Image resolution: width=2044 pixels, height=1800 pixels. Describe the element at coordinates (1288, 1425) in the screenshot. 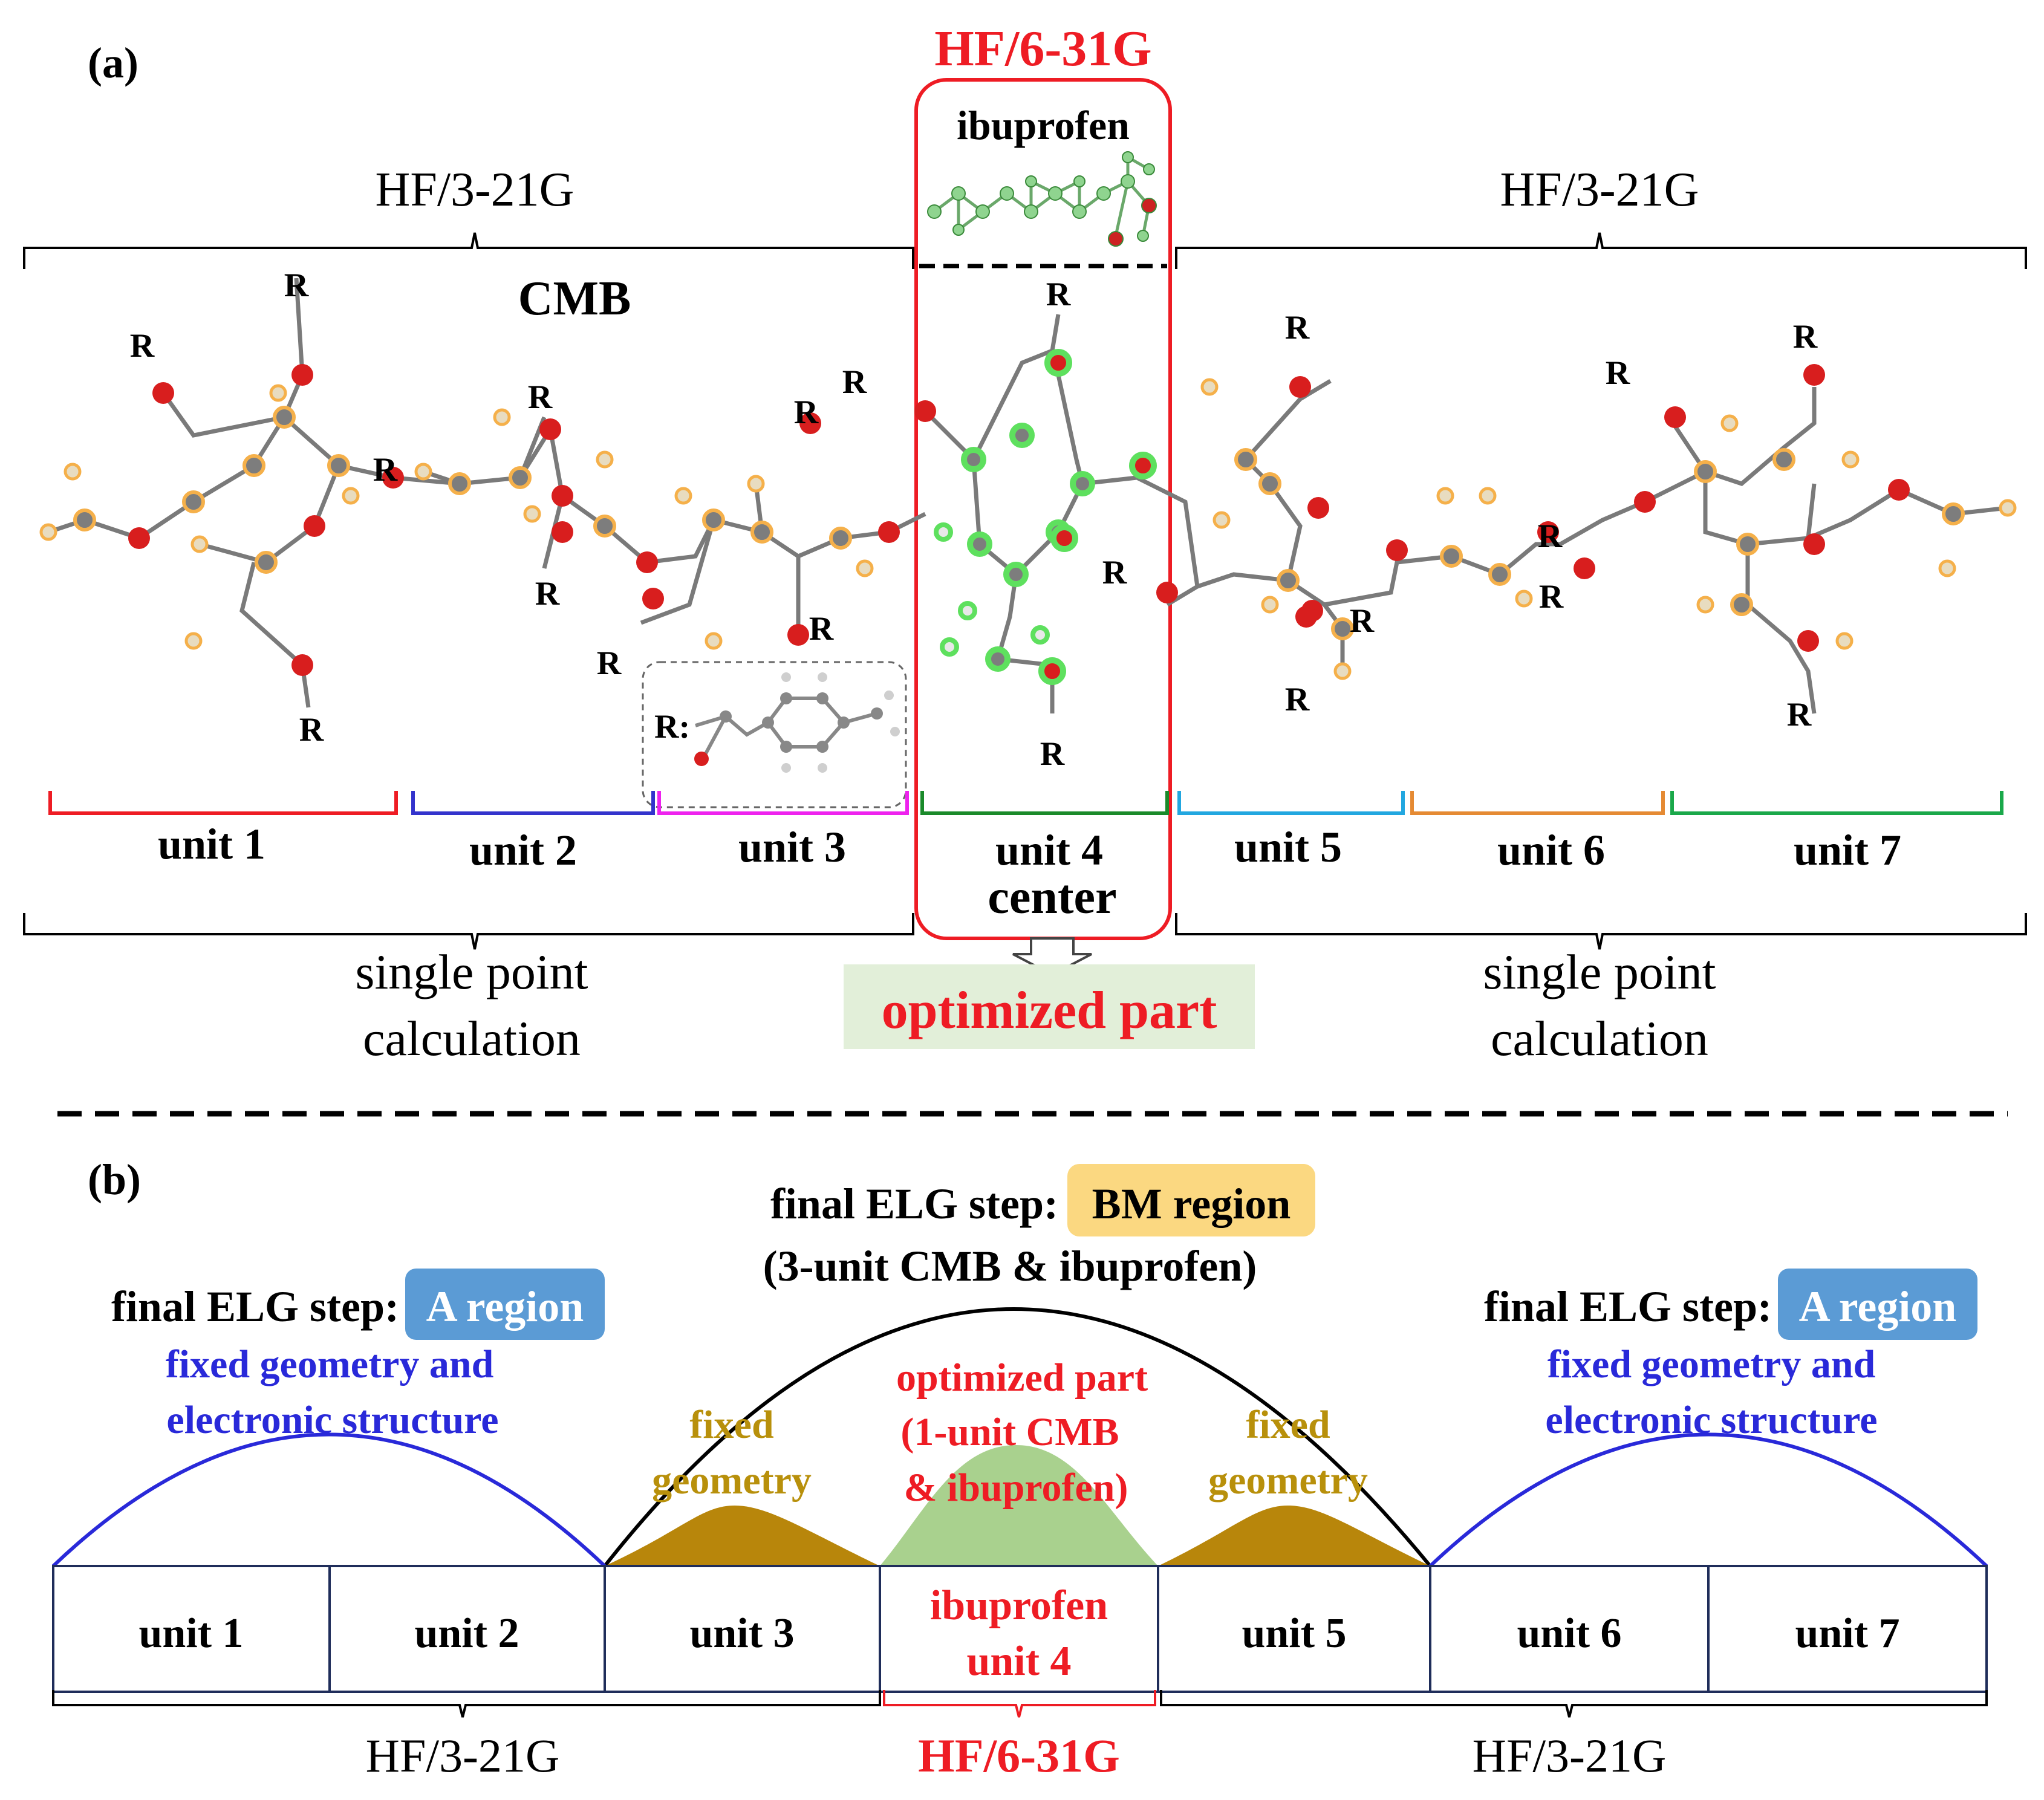

I see `fixed-geom-right-1: fixed` at that location.